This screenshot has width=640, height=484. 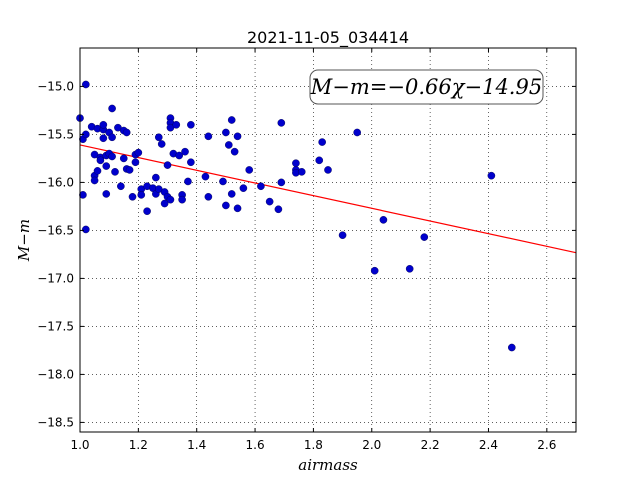 What do you see at coordinates (328, 465) in the screenshot?
I see `x-axis-label: airmass` at bounding box center [328, 465].